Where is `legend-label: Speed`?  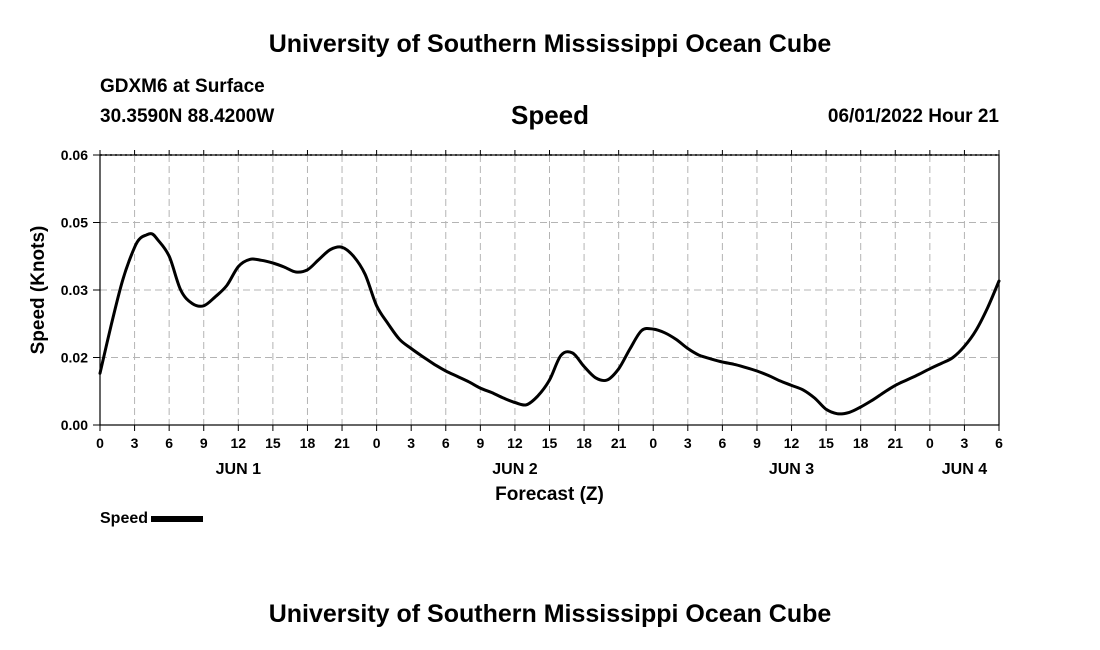 legend-label: Speed is located at coordinates (124, 518).